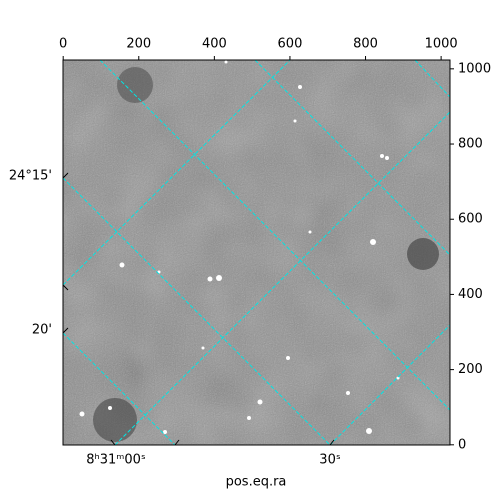  Describe the element at coordinates (63, 44) in the screenshot. I see `x-tick-label: 0` at that location.